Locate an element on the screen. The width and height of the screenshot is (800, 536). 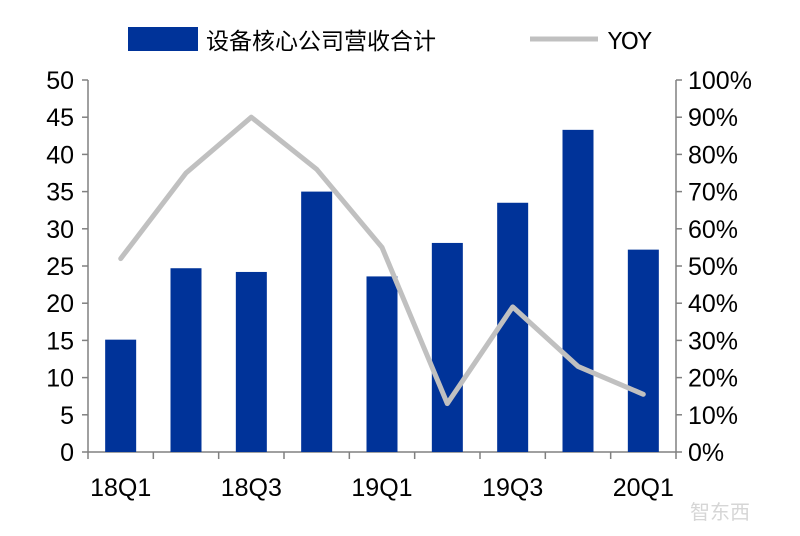
legend: 设备核心公司营收合计 YOY is located at coordinates (390, 41).